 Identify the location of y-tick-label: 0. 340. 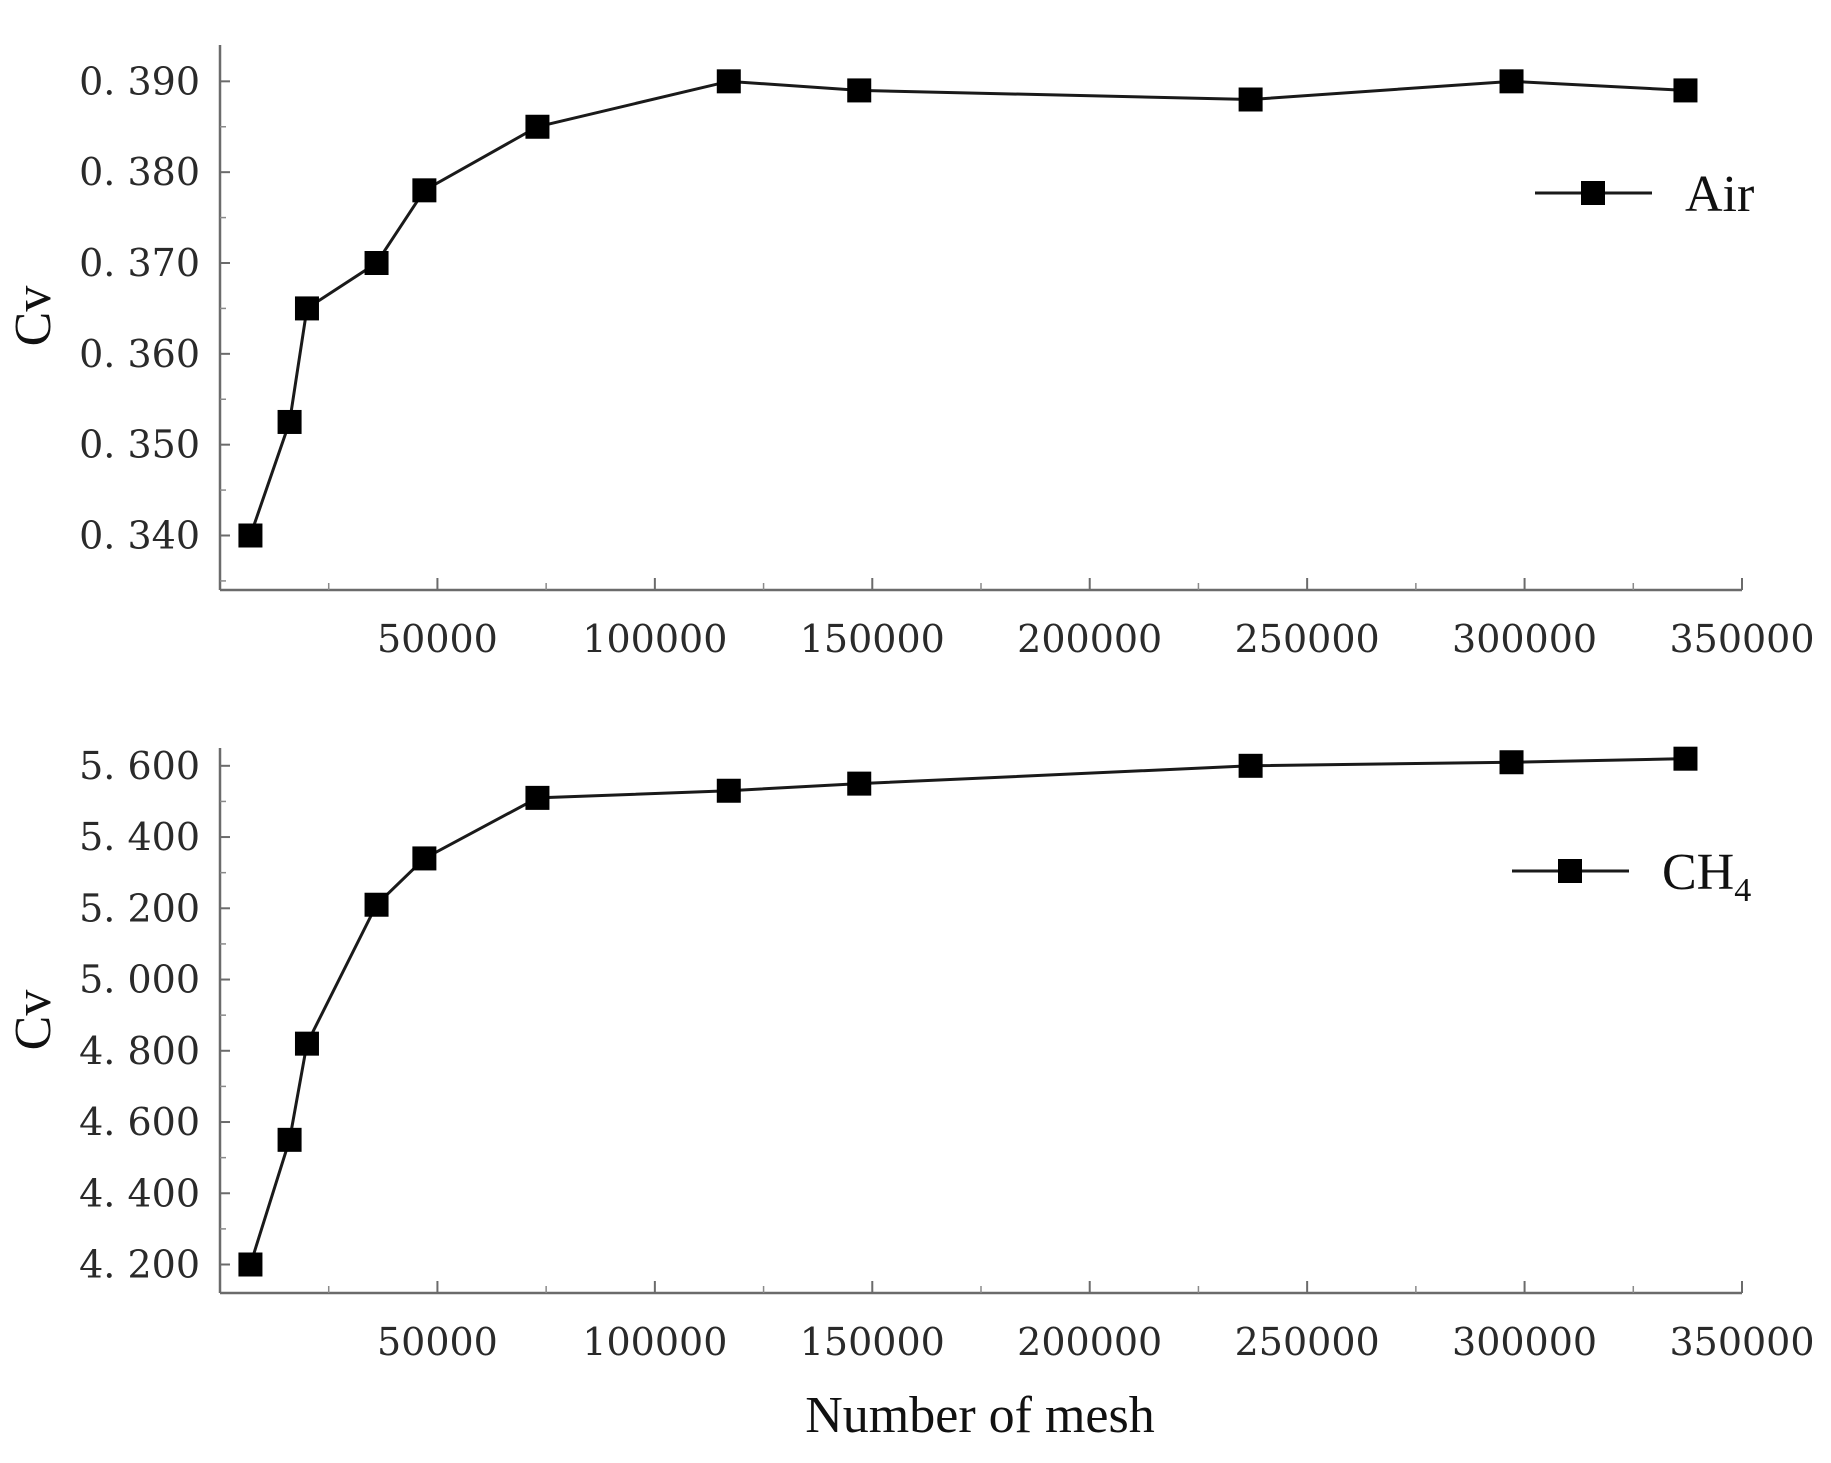
(139, 536).